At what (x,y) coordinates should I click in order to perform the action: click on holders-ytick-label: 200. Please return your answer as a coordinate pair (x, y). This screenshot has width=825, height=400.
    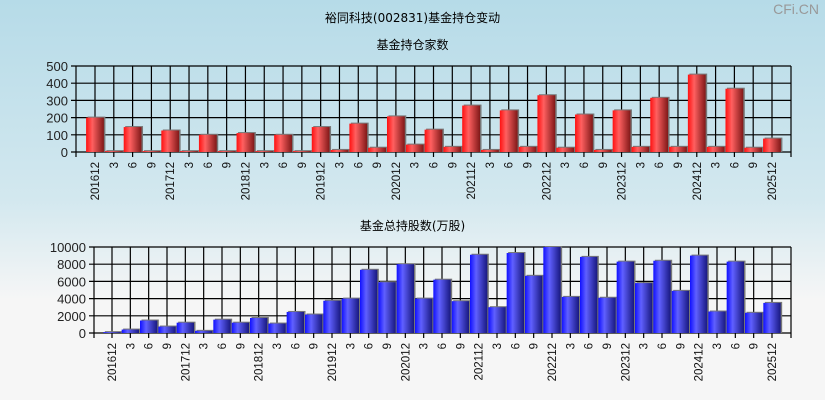
    Looking at the image, I should click on (57, 118).